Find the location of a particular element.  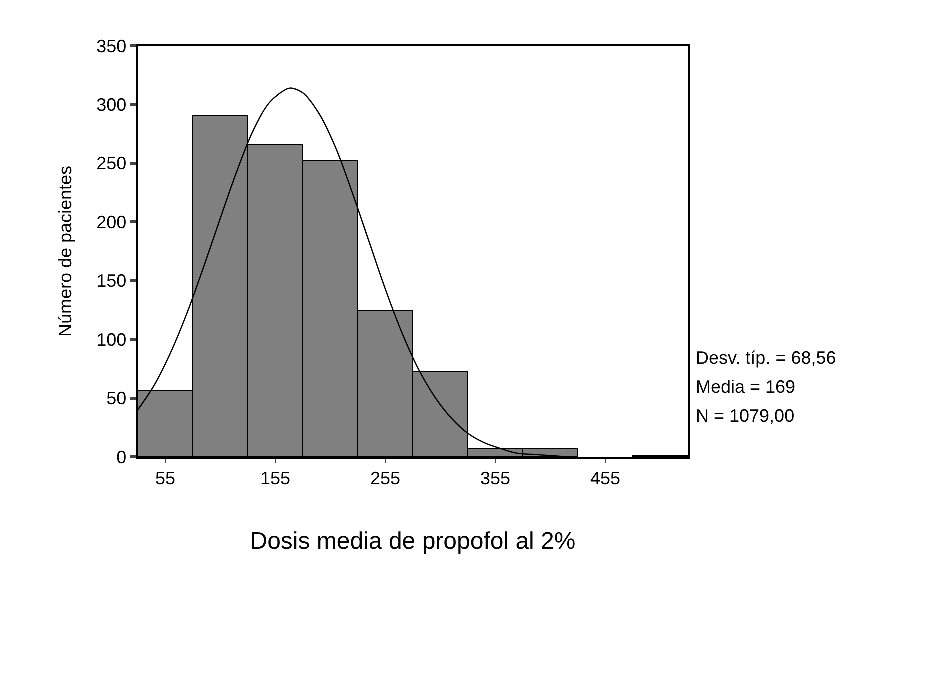

x-tick-label: 155 is located at coordinates (275, 478).